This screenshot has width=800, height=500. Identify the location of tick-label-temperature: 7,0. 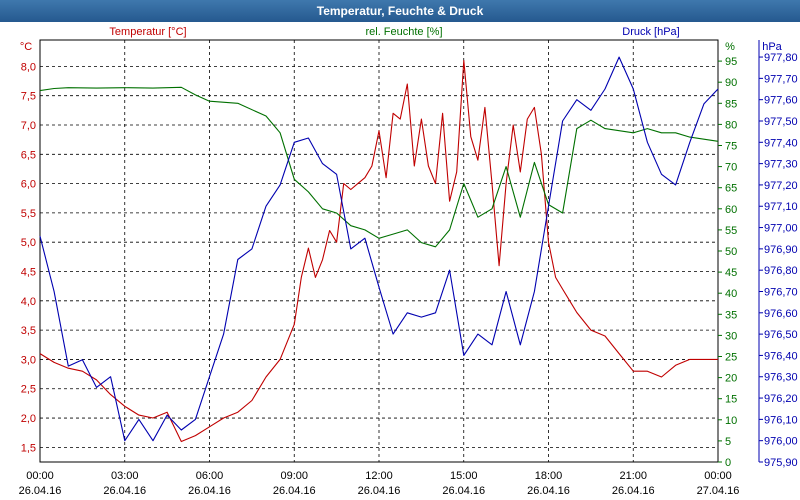
(28, 126).